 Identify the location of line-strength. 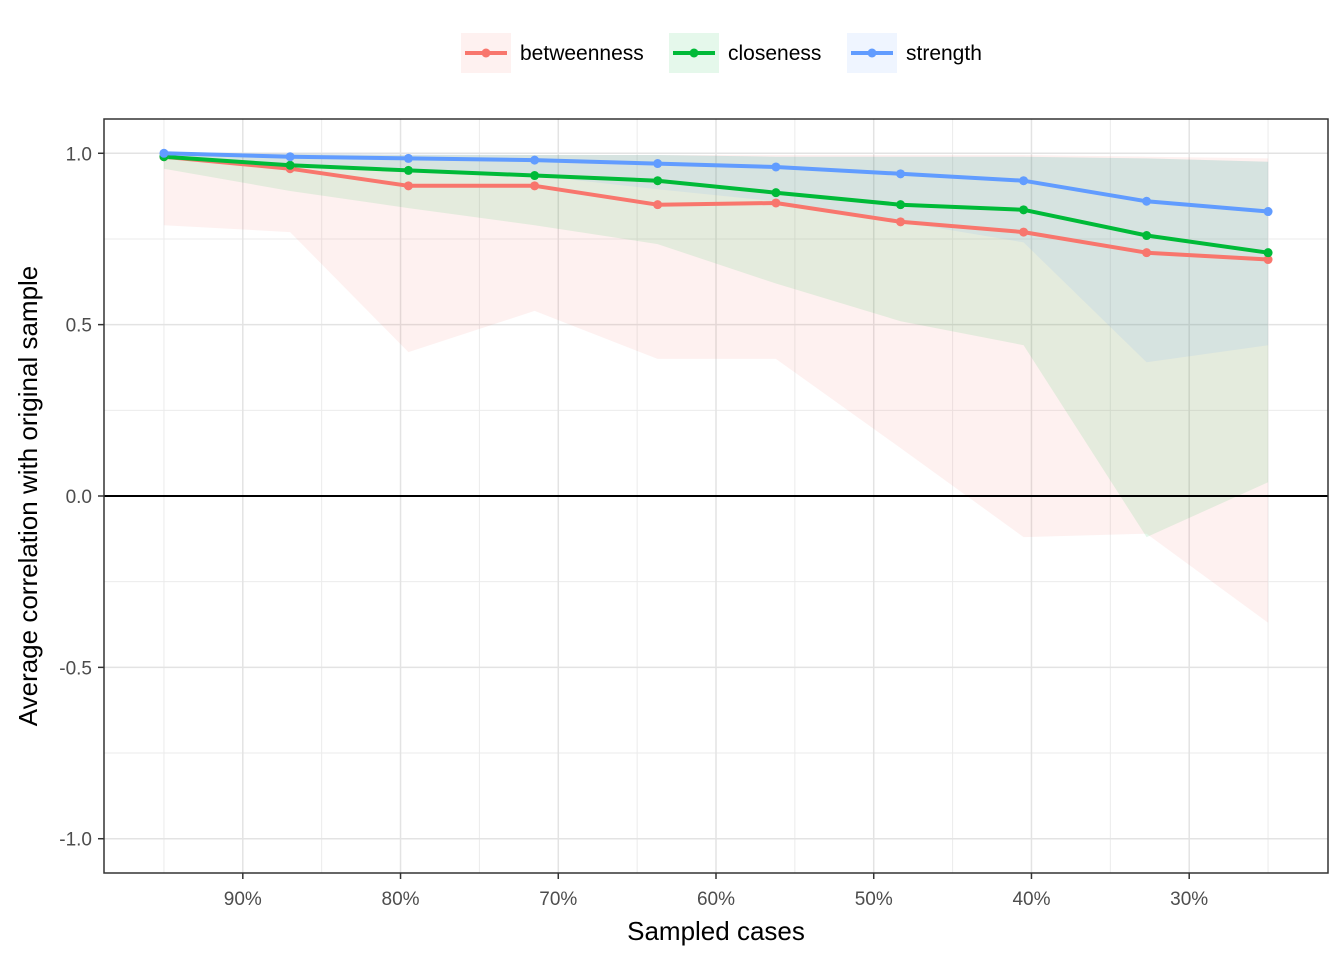
(716, 182).